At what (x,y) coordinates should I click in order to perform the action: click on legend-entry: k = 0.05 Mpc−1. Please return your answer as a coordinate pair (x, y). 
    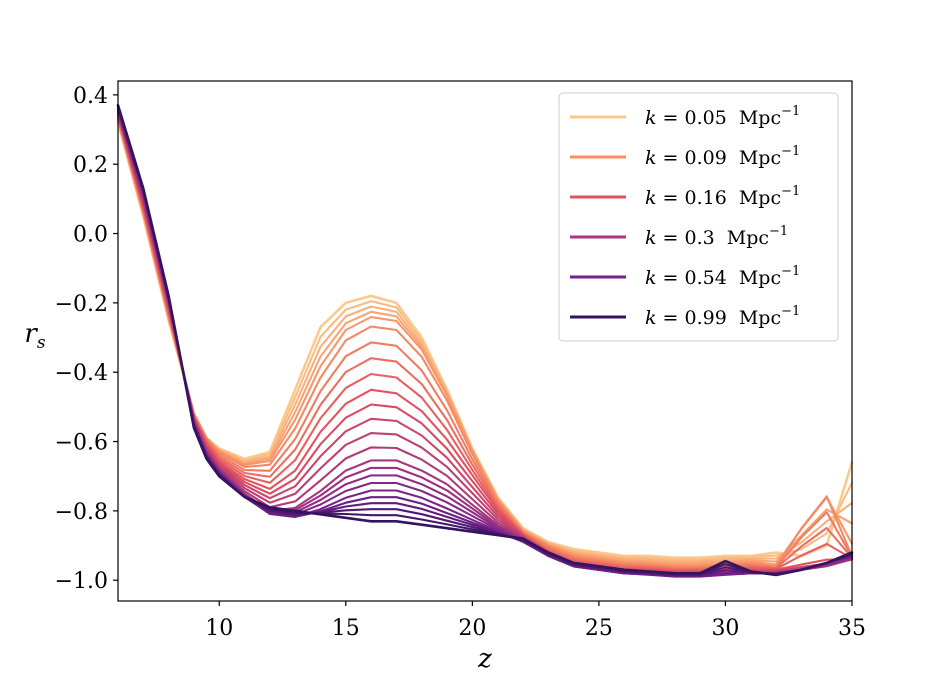
    Looking at the image, I should click on (685, 116).